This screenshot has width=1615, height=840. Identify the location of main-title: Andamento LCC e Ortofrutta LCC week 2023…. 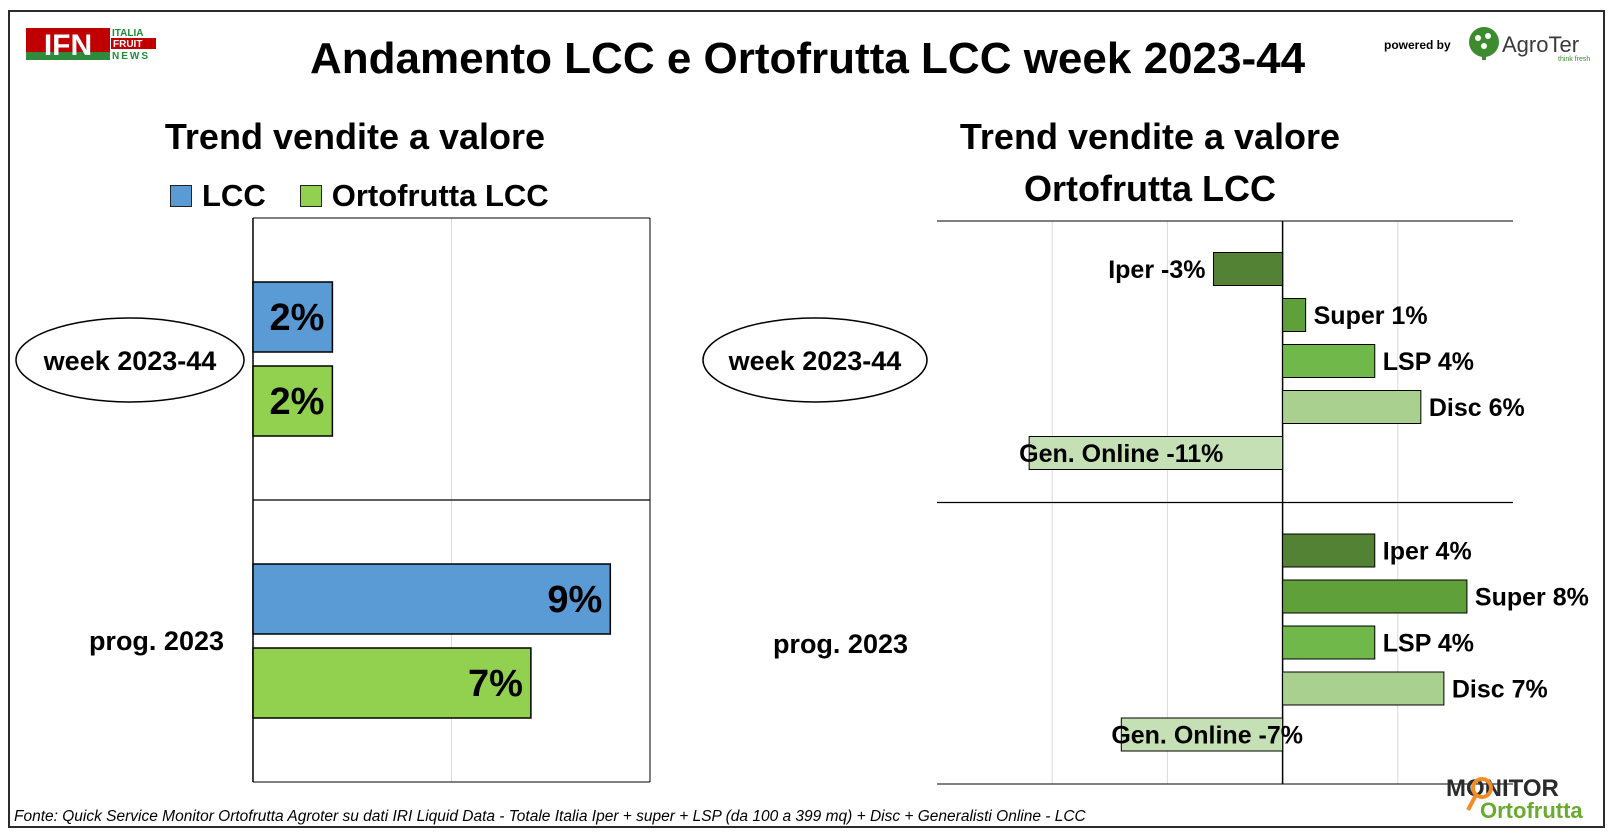
(807, 58).